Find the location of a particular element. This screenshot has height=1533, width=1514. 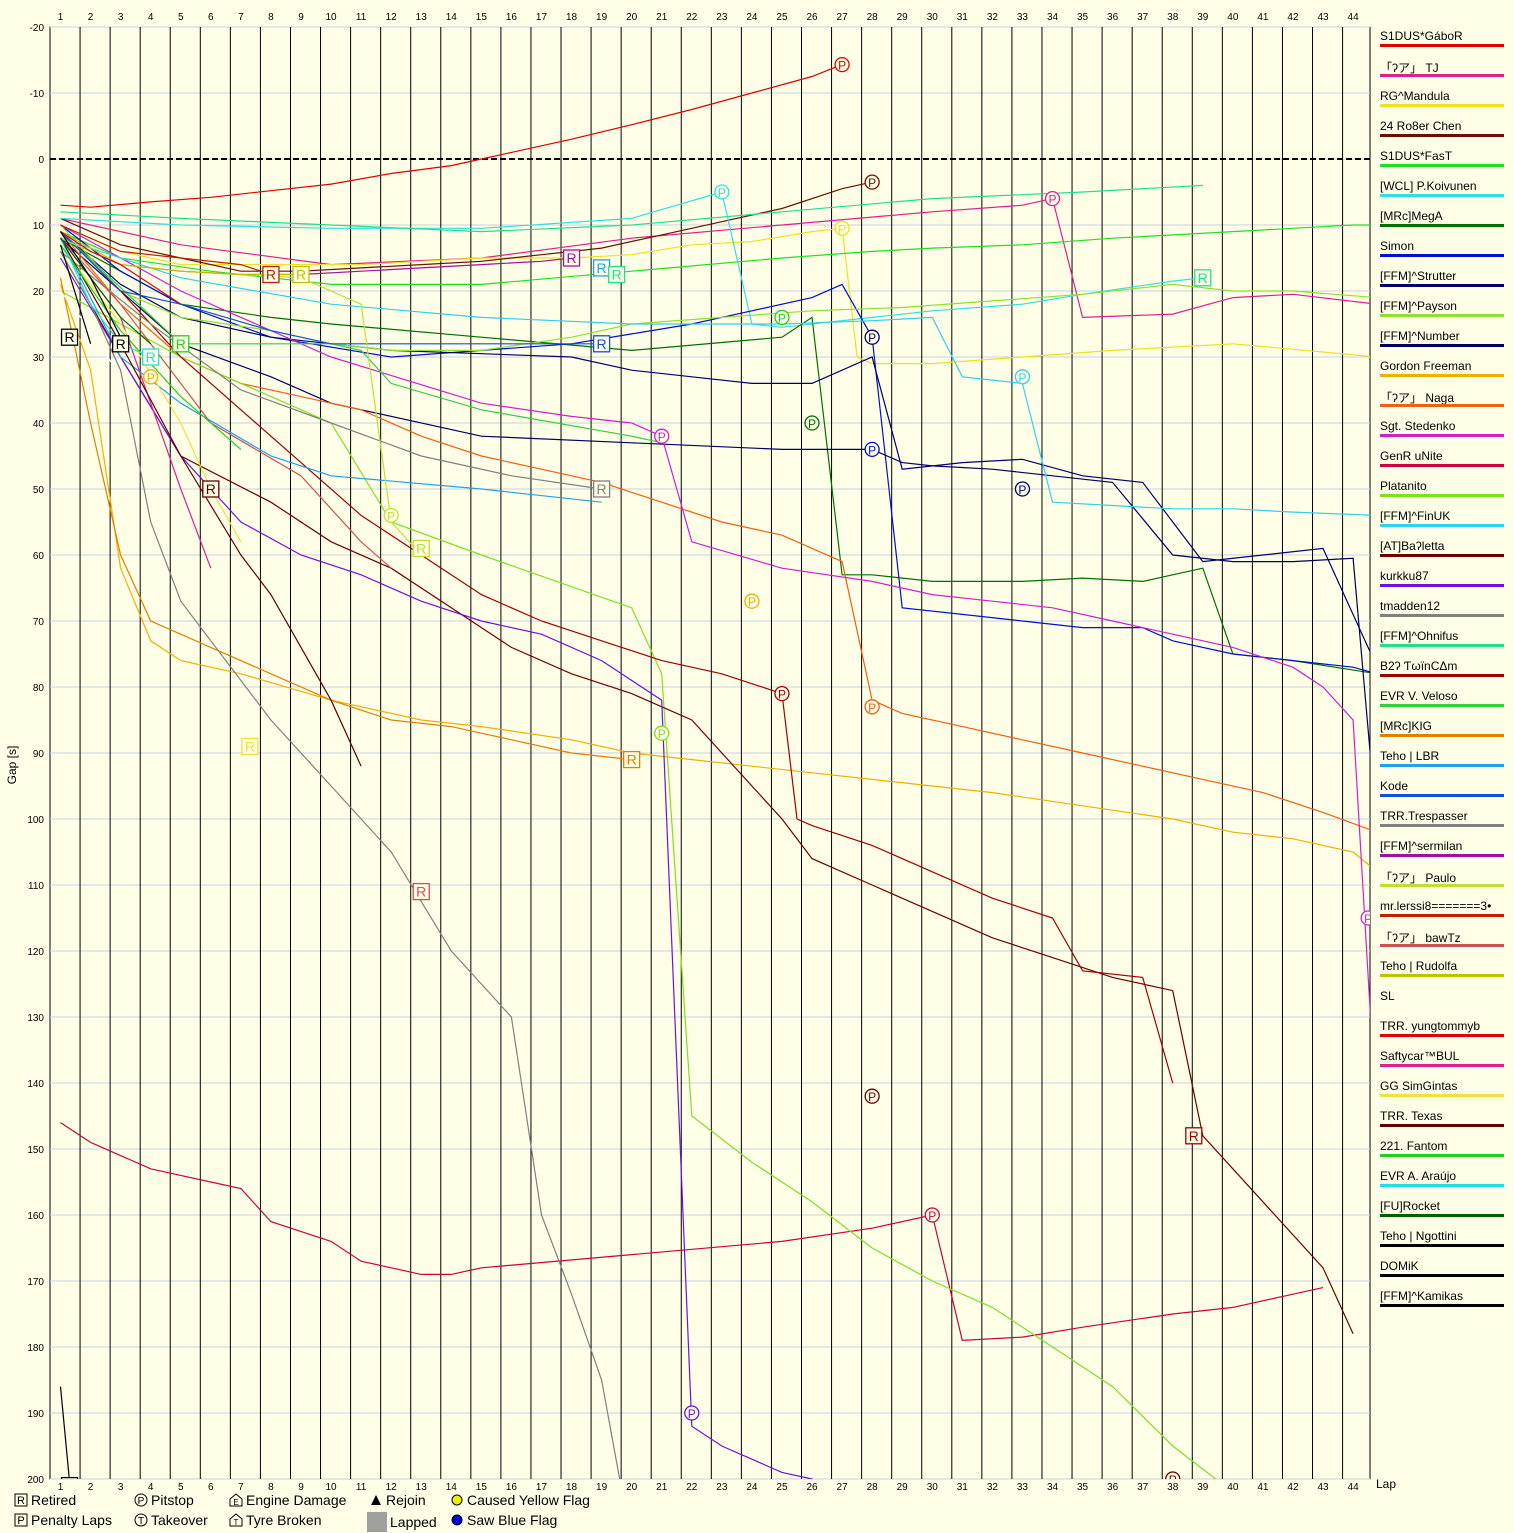

key-pitstop: P Pitstop is located at coordinates (164, 1500).